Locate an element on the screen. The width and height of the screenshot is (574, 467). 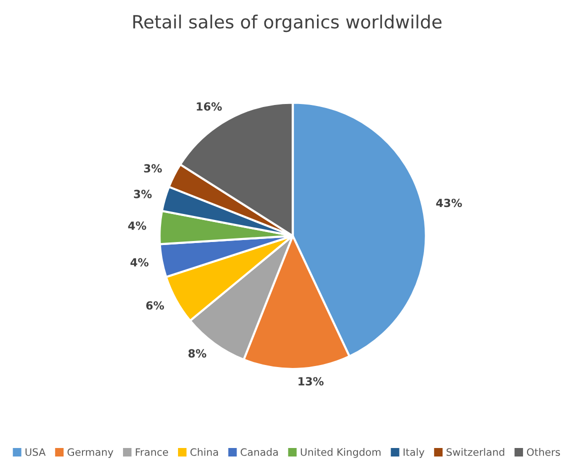
legend-label: Switzerland is located at coordinates (475, 452).